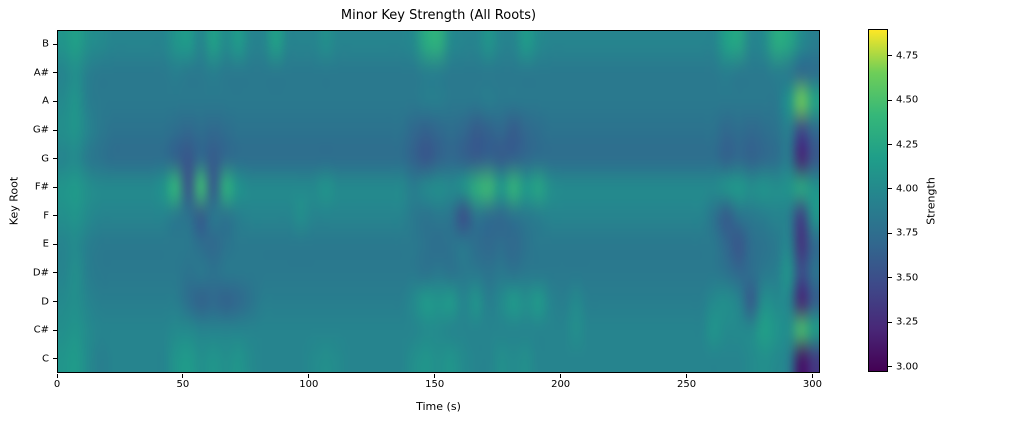  I want to click on y-tick-label: A#, so click(41, 73).